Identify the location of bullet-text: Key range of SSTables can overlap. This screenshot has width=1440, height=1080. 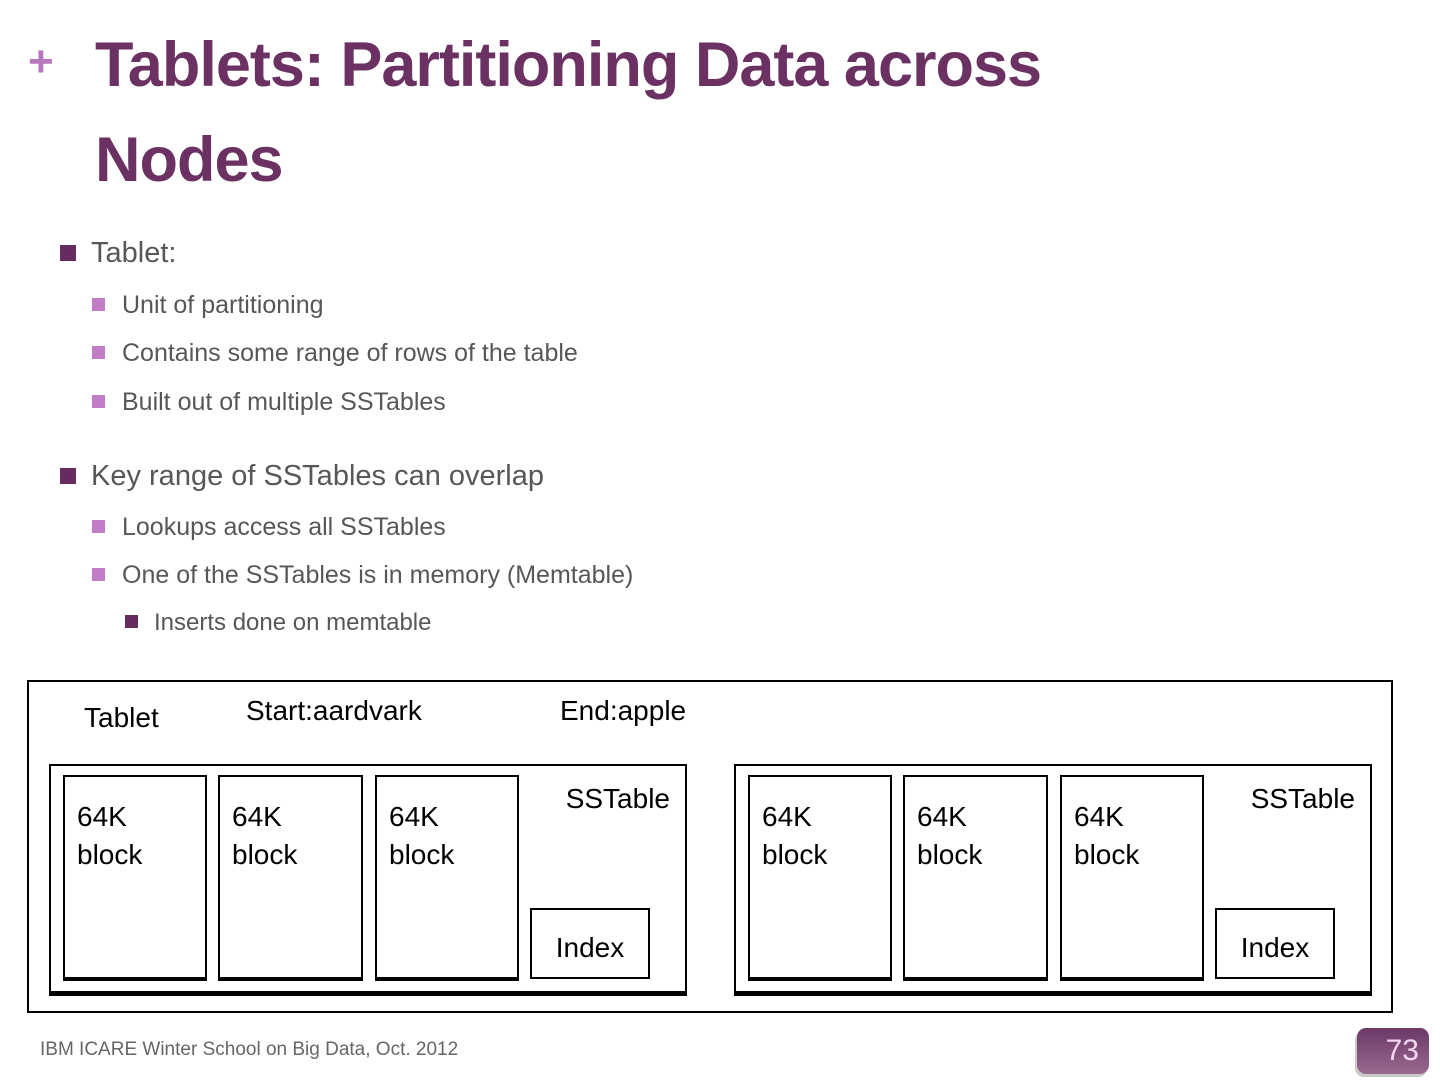
(317, 476).